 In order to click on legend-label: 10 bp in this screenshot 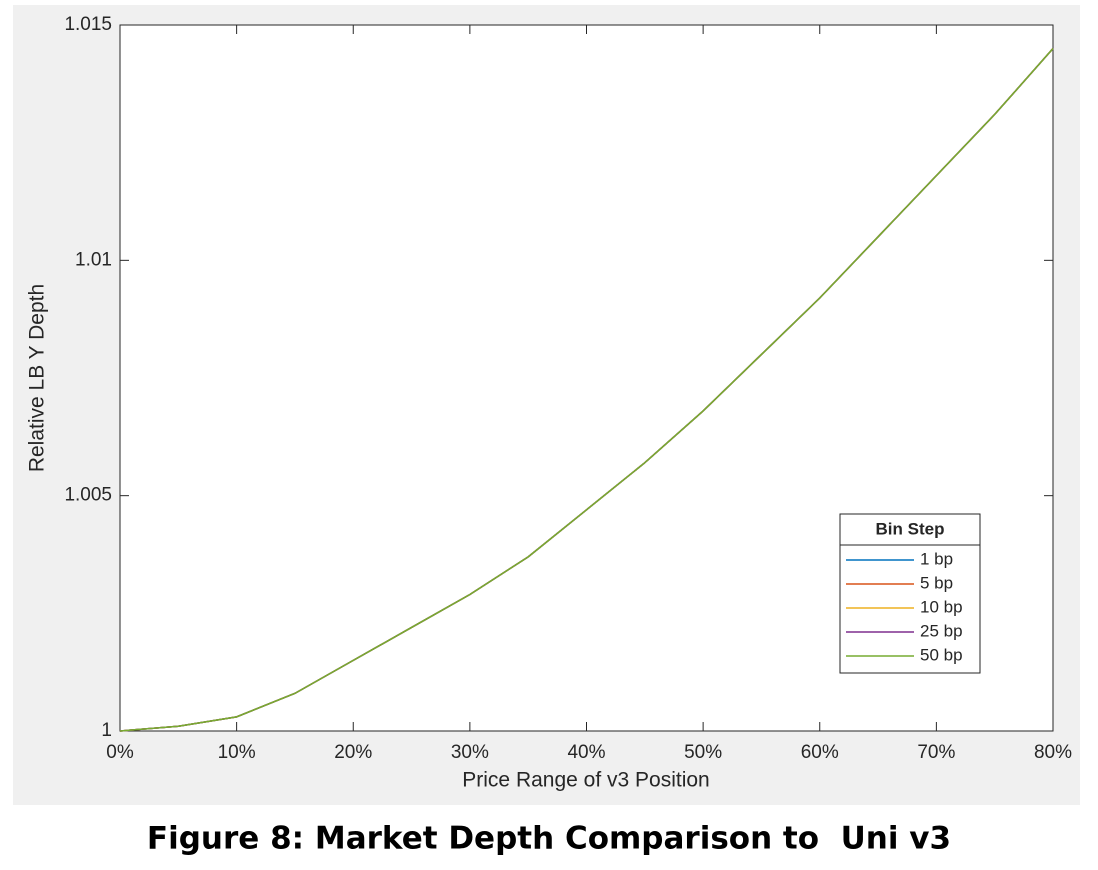, I will do `click(941, 606)`.